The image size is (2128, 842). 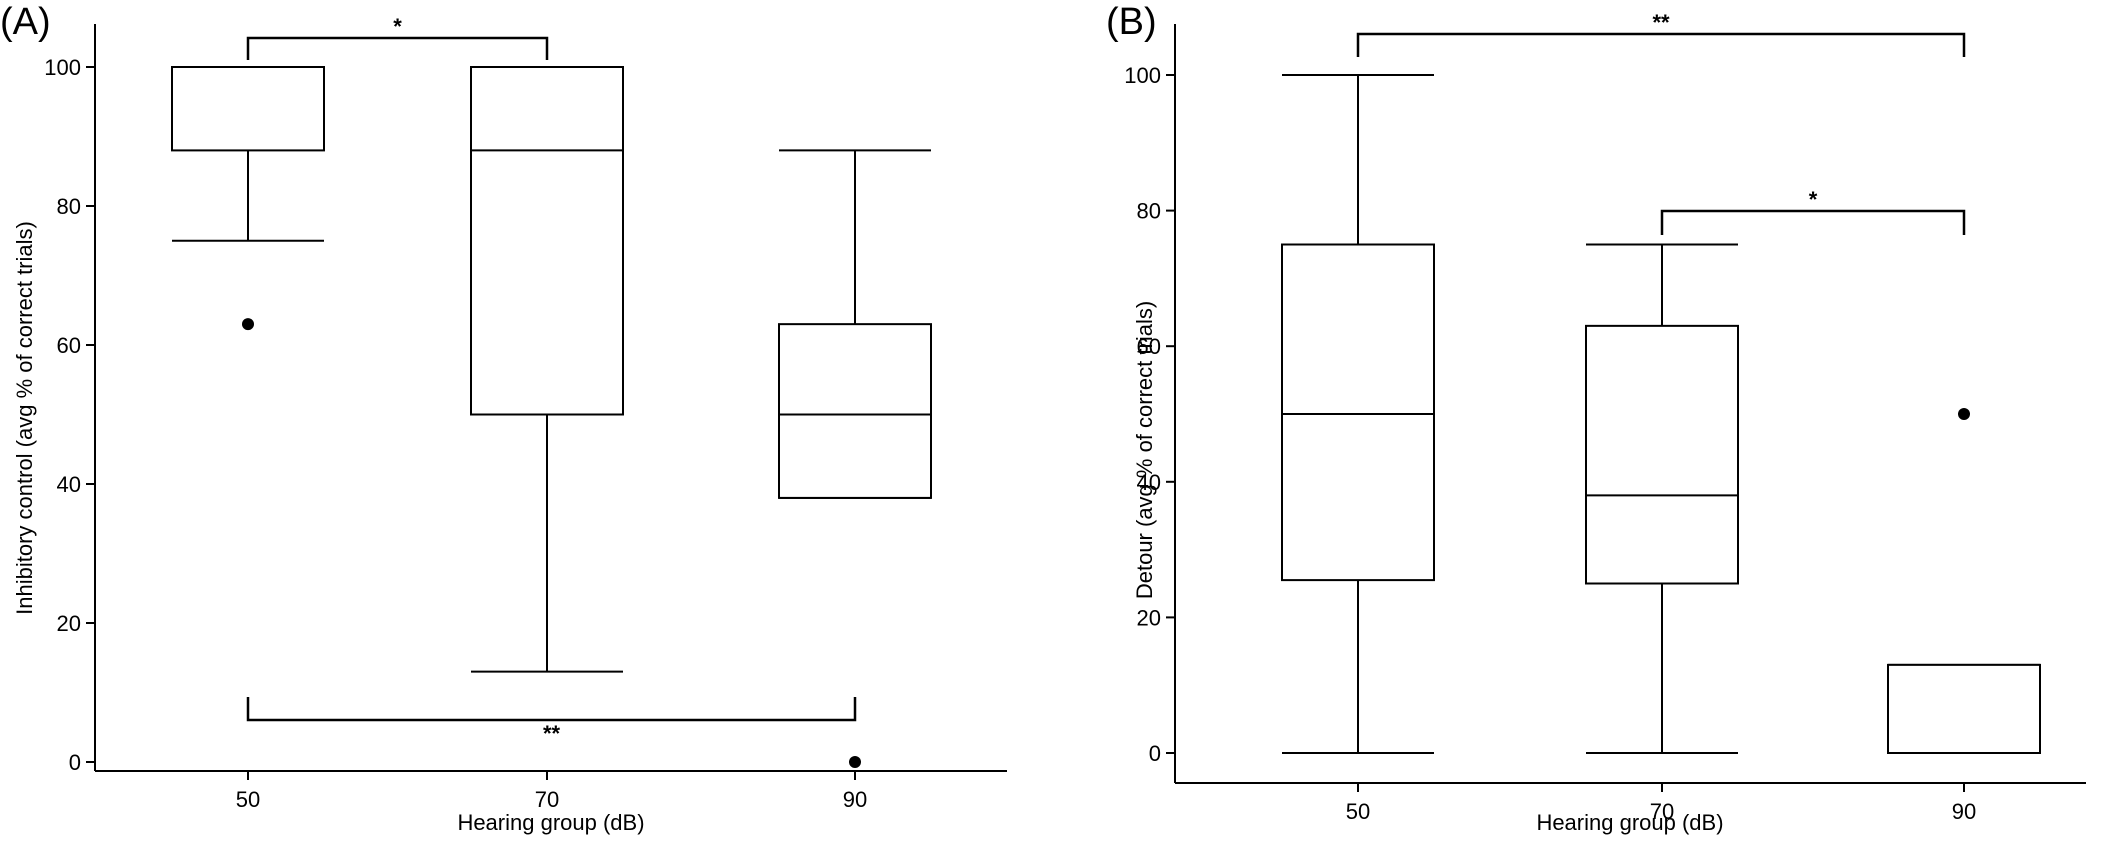 I want to click on panel-b-x-ticks: 50 70 90, so click(x=1661, y=803).